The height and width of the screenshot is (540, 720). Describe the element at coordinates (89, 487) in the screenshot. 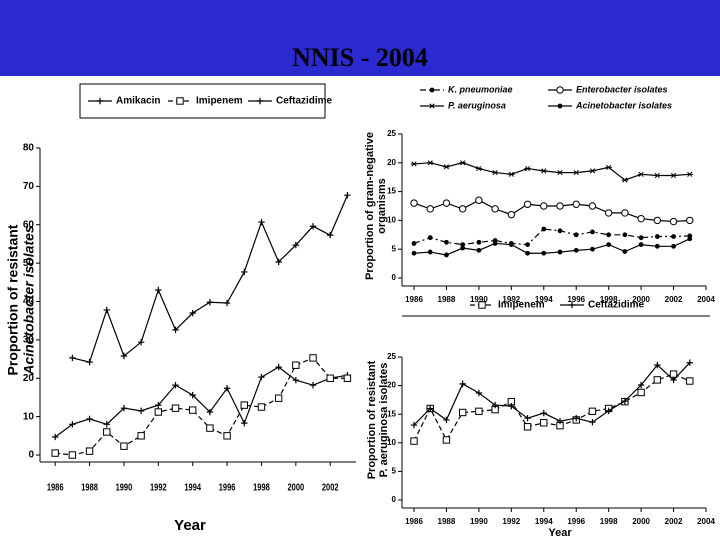

I see `x-tick-label: 1988` at that location.